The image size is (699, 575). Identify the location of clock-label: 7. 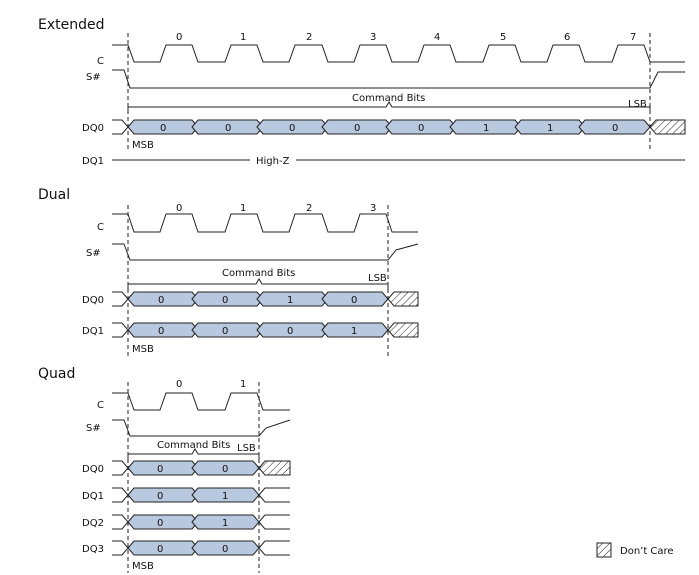
(633, 37).